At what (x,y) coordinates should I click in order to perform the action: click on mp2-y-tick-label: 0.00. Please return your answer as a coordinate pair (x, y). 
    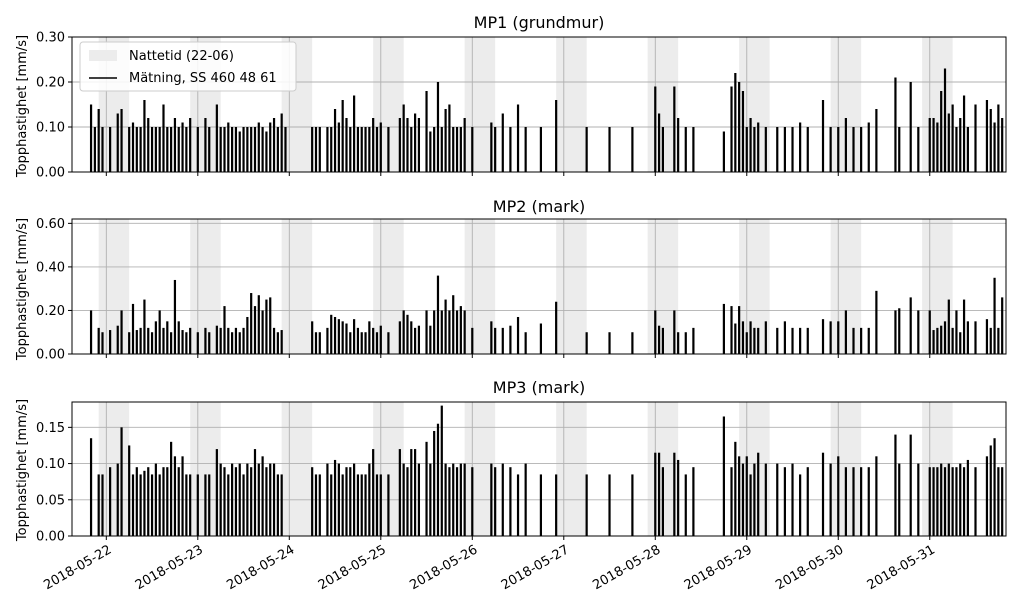
    Looking at the image, I should click on (50, 355).